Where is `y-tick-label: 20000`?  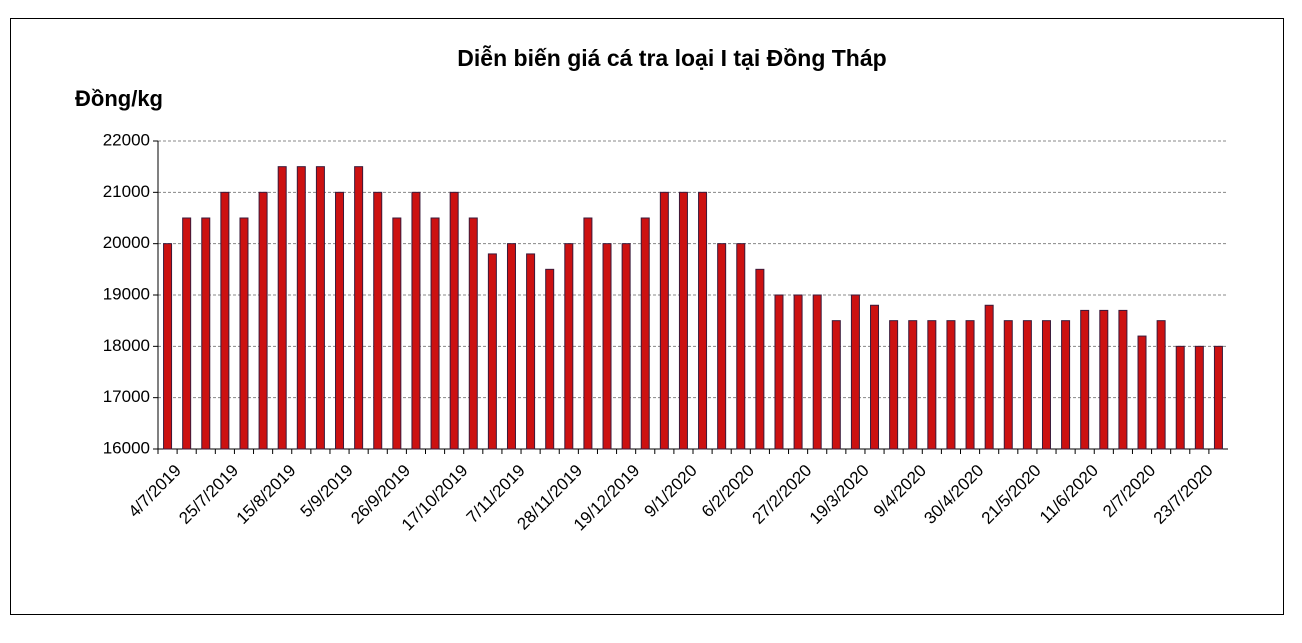
y-tick-label: 20000 is located at coordinates (126, 242).